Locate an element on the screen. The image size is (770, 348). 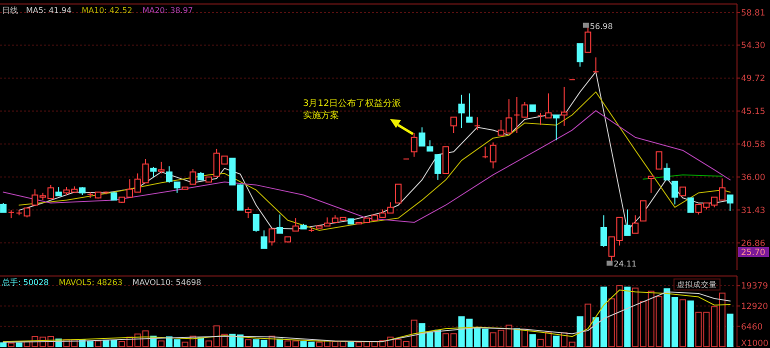
y-tick-label: 19379 is located at coordinates (754, 287).